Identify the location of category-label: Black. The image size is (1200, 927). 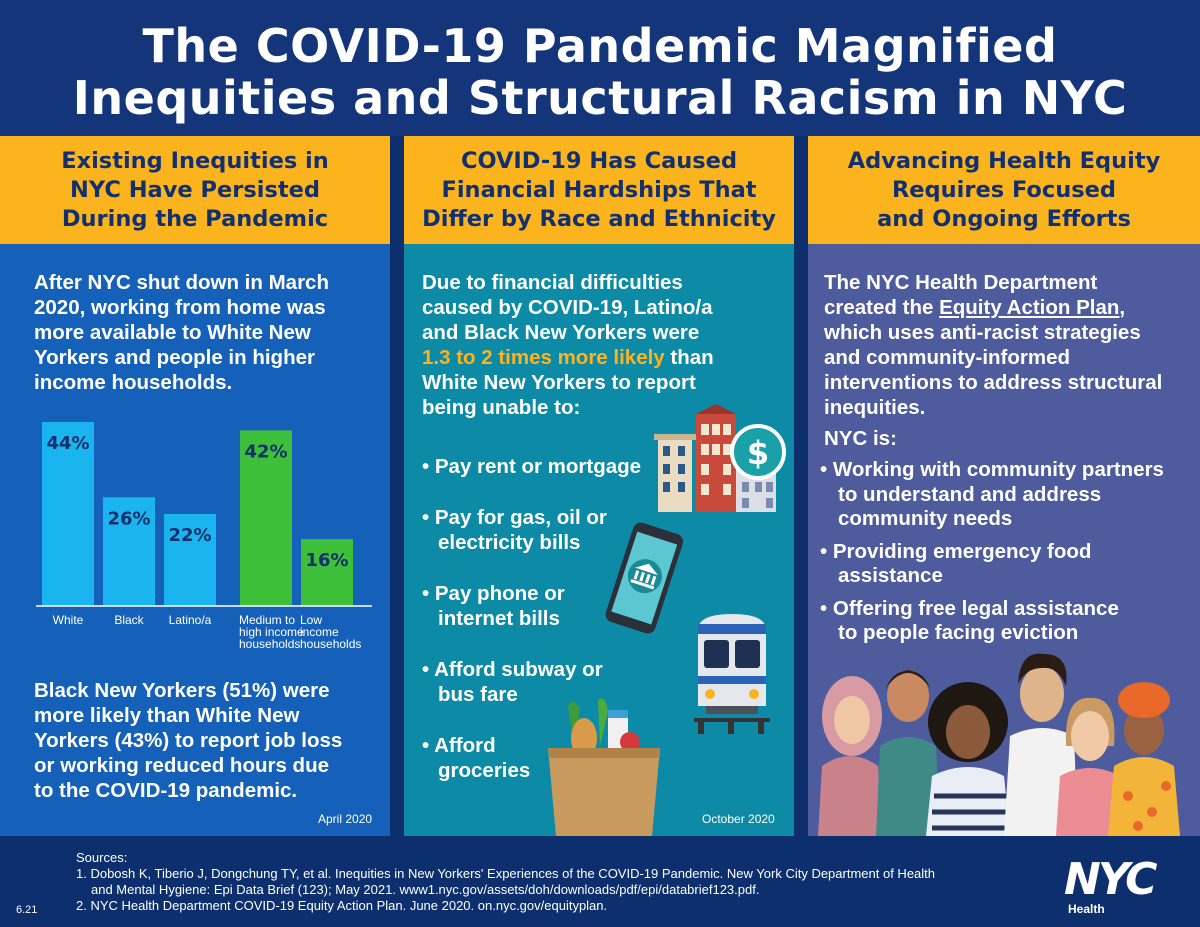
(129, 620).